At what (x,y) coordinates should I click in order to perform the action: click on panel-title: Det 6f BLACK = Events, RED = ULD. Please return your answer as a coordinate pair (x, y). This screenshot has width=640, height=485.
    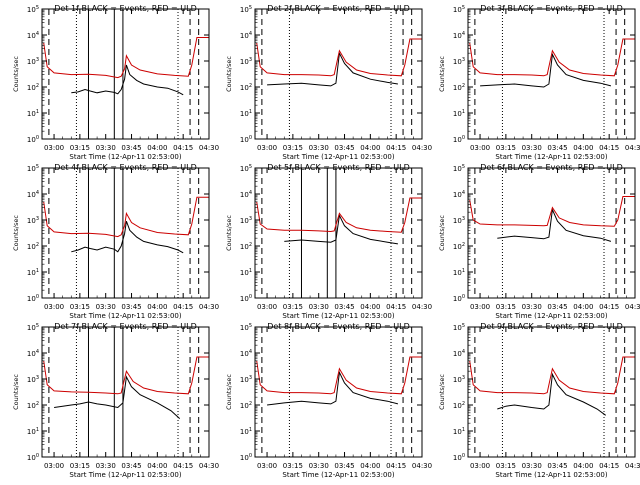
    Looking at the image, I should click on (551, 167).